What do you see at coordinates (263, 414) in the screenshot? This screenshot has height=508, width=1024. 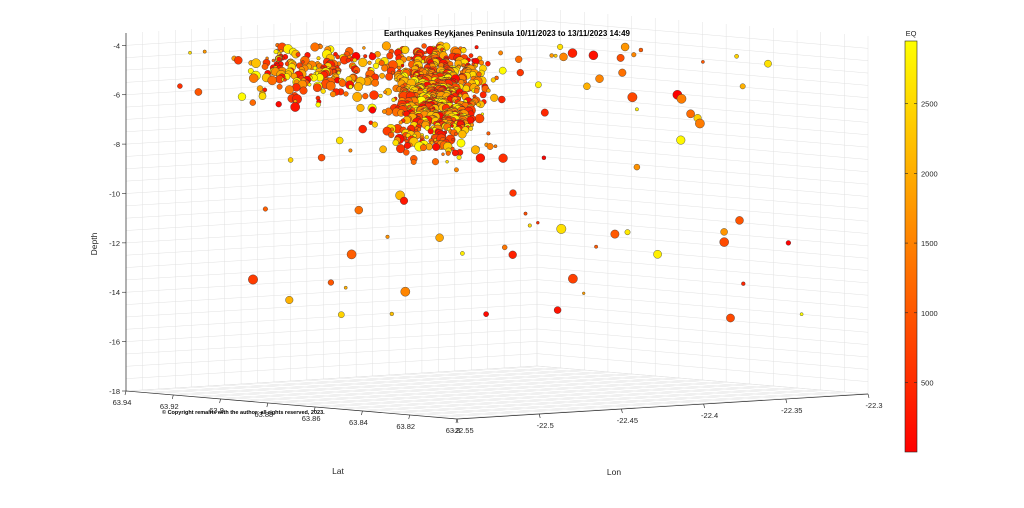 I see `lat-tick-label: 63.88` at bounding box center [263, 414].